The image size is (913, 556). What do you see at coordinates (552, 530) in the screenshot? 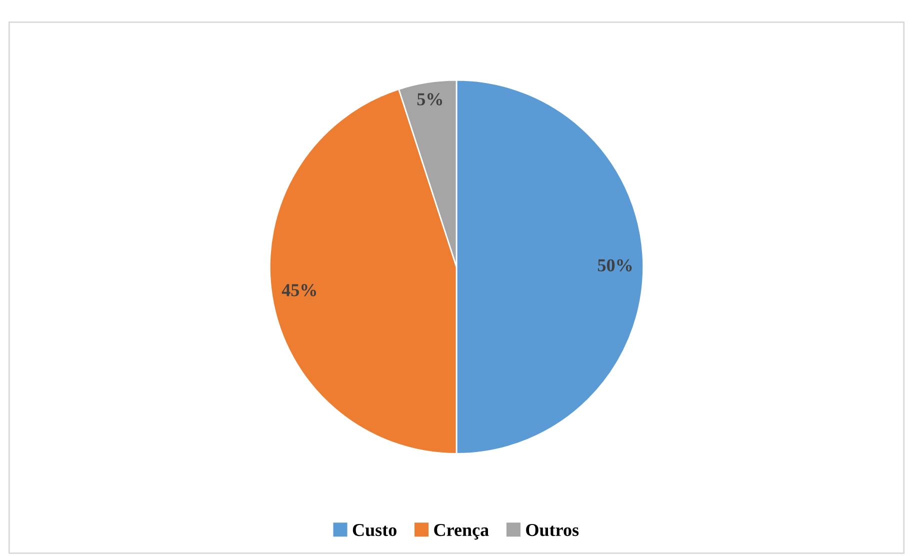
I see `legend-label: Outros` at bounding box center [552, 530].